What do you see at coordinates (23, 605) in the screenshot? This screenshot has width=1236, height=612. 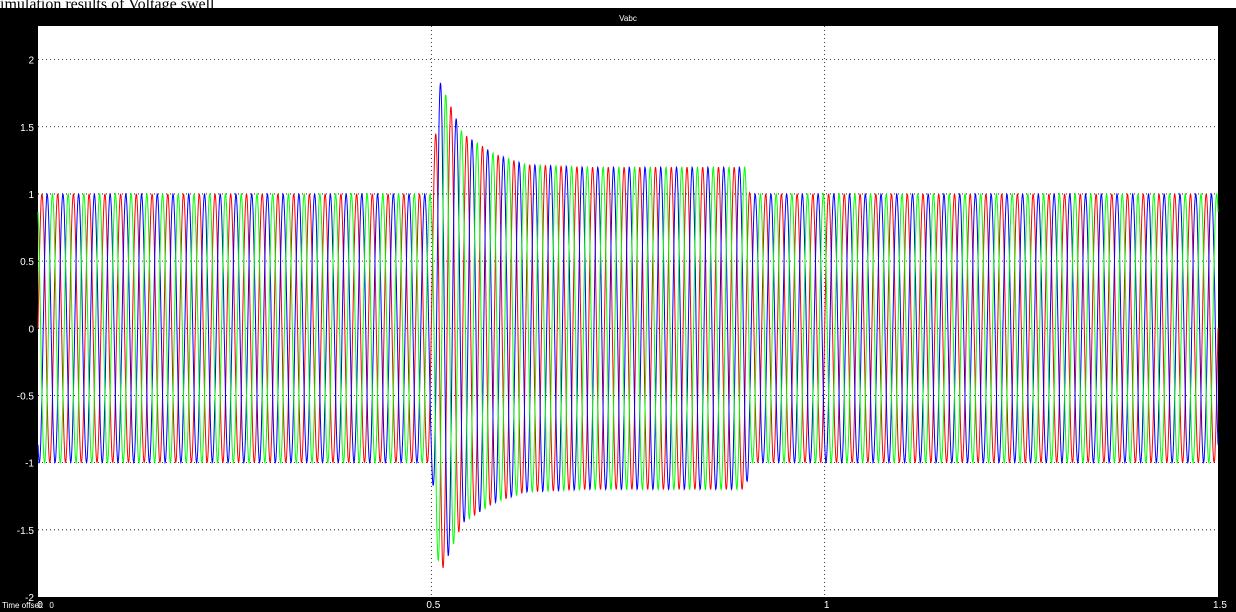 I see `time-offset-label: Time offset:` at bounding box center [23, 605].